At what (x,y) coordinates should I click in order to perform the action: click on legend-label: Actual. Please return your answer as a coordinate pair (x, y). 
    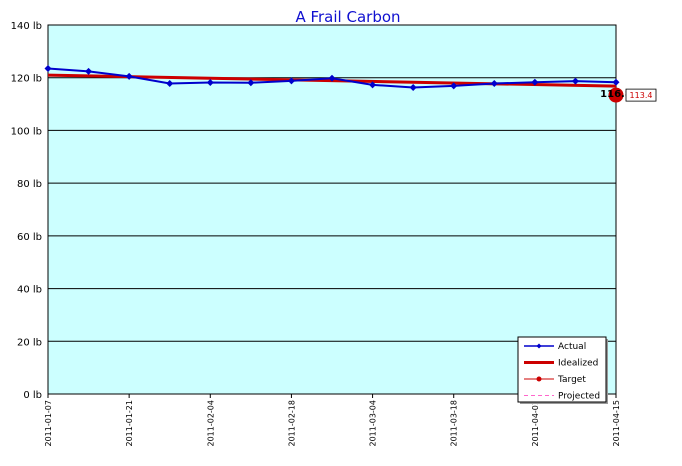
    Looking at the image, I should click on (572, 347).